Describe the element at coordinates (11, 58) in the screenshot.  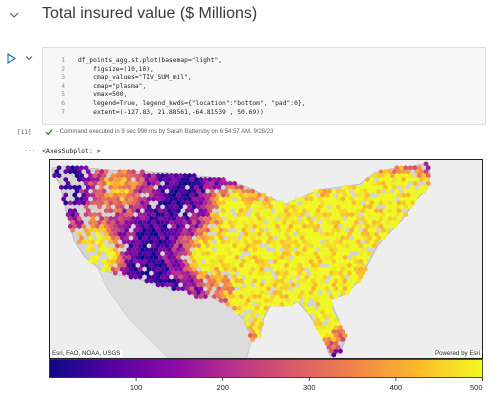
I see `run-cell-icon` at that location.